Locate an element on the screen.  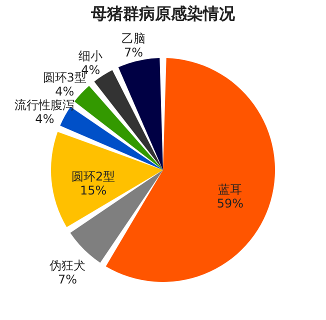
data-label: 59% is located at coordinates (230, 203).